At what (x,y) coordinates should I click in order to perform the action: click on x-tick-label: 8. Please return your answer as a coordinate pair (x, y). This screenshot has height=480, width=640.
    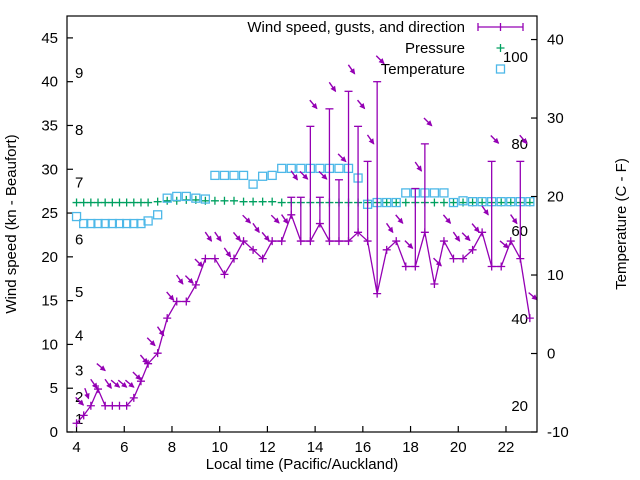
    Looking at the image, I should click on (172, 447).